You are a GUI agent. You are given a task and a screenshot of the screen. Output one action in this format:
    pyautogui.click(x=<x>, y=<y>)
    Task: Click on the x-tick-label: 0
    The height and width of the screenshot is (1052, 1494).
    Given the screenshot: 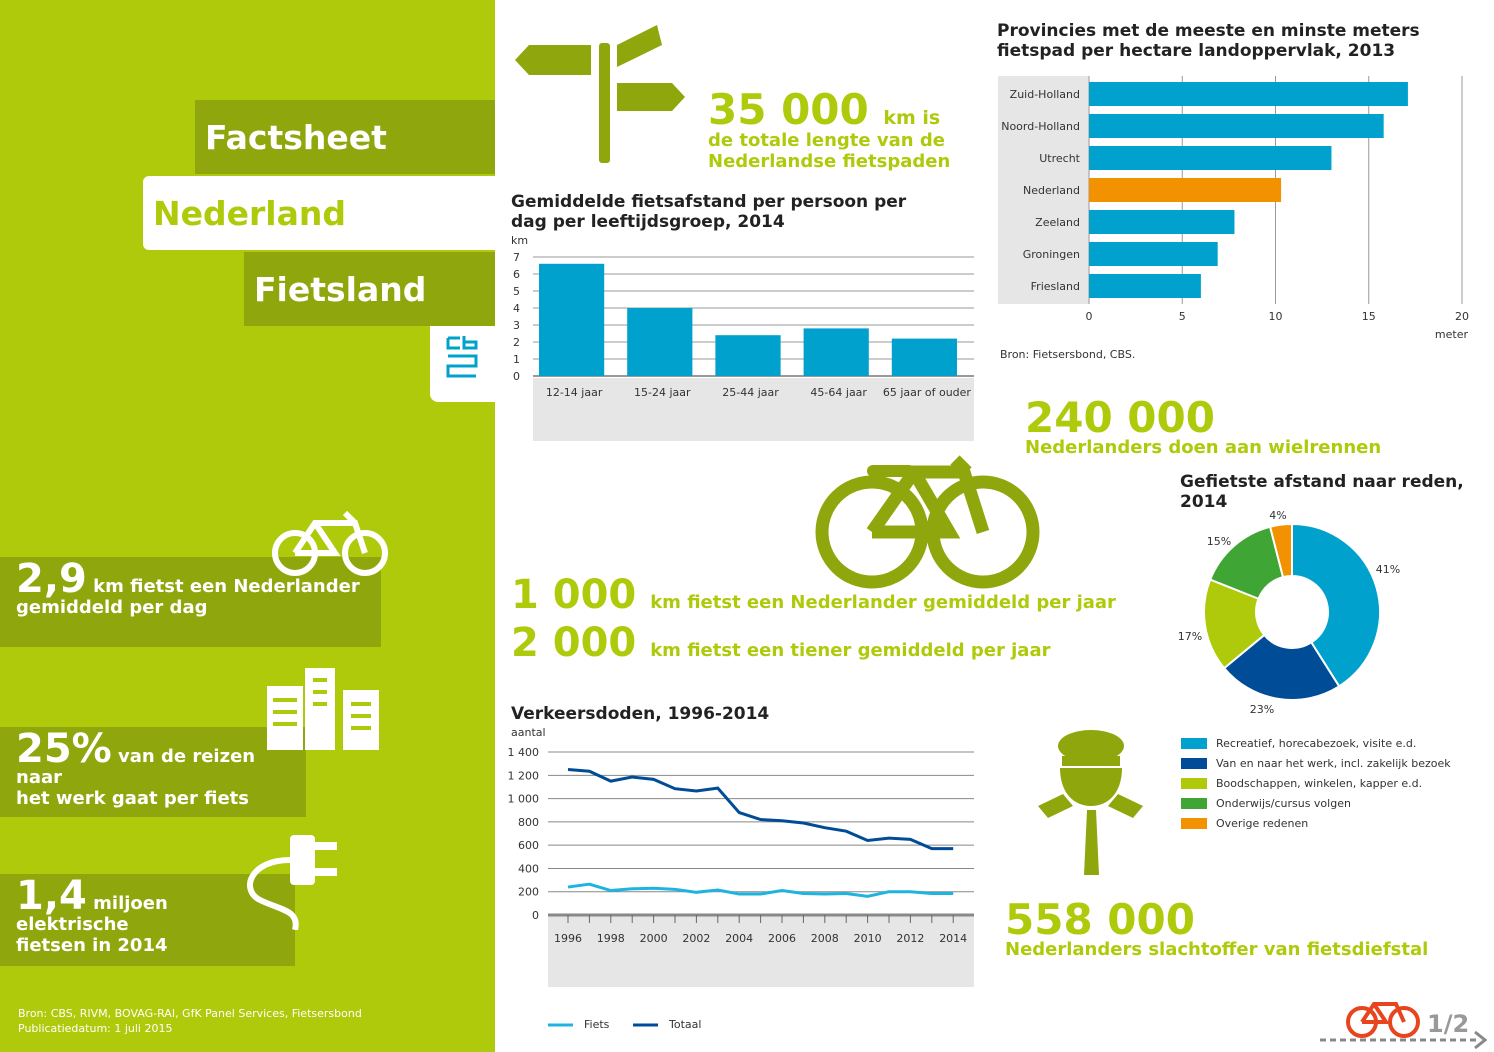 What is the action you would take?
    pyautogui.click(x=1089, y=316)
    